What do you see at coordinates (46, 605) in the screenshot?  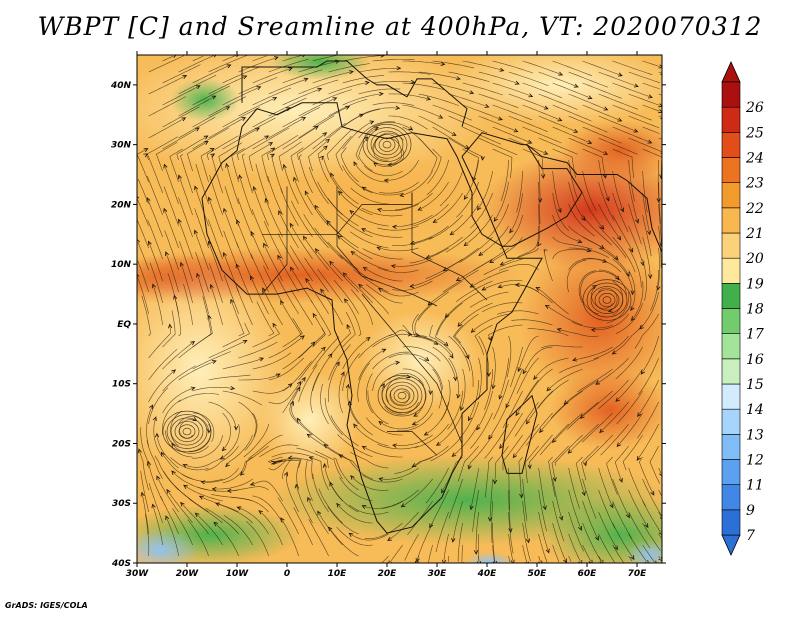 I see `credit-label: GrADS: IGES/COLA` at bounding box center [46, 605].